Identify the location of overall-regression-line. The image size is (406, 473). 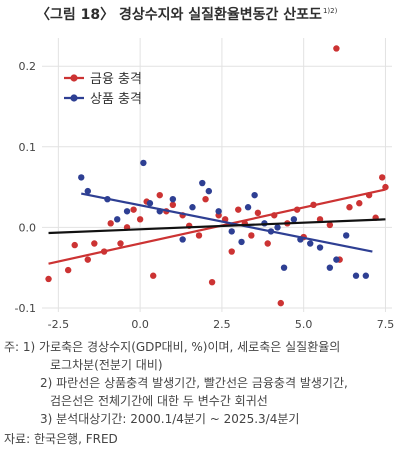
(217, 226).